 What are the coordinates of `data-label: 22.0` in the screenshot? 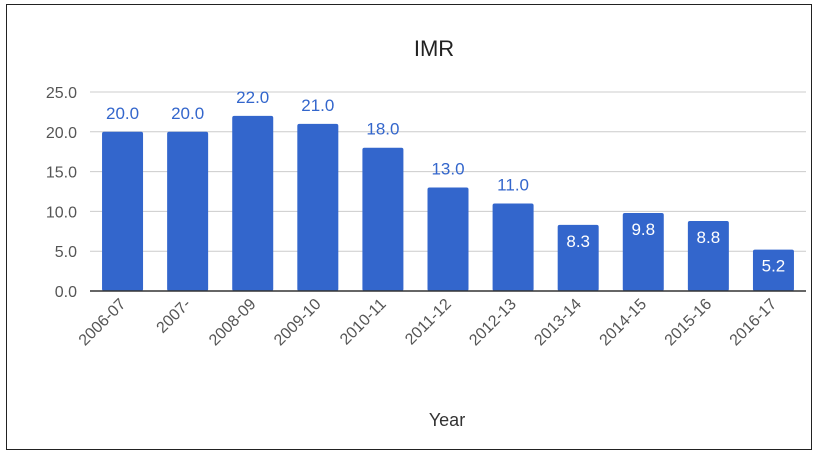 It's located at (252, 97).